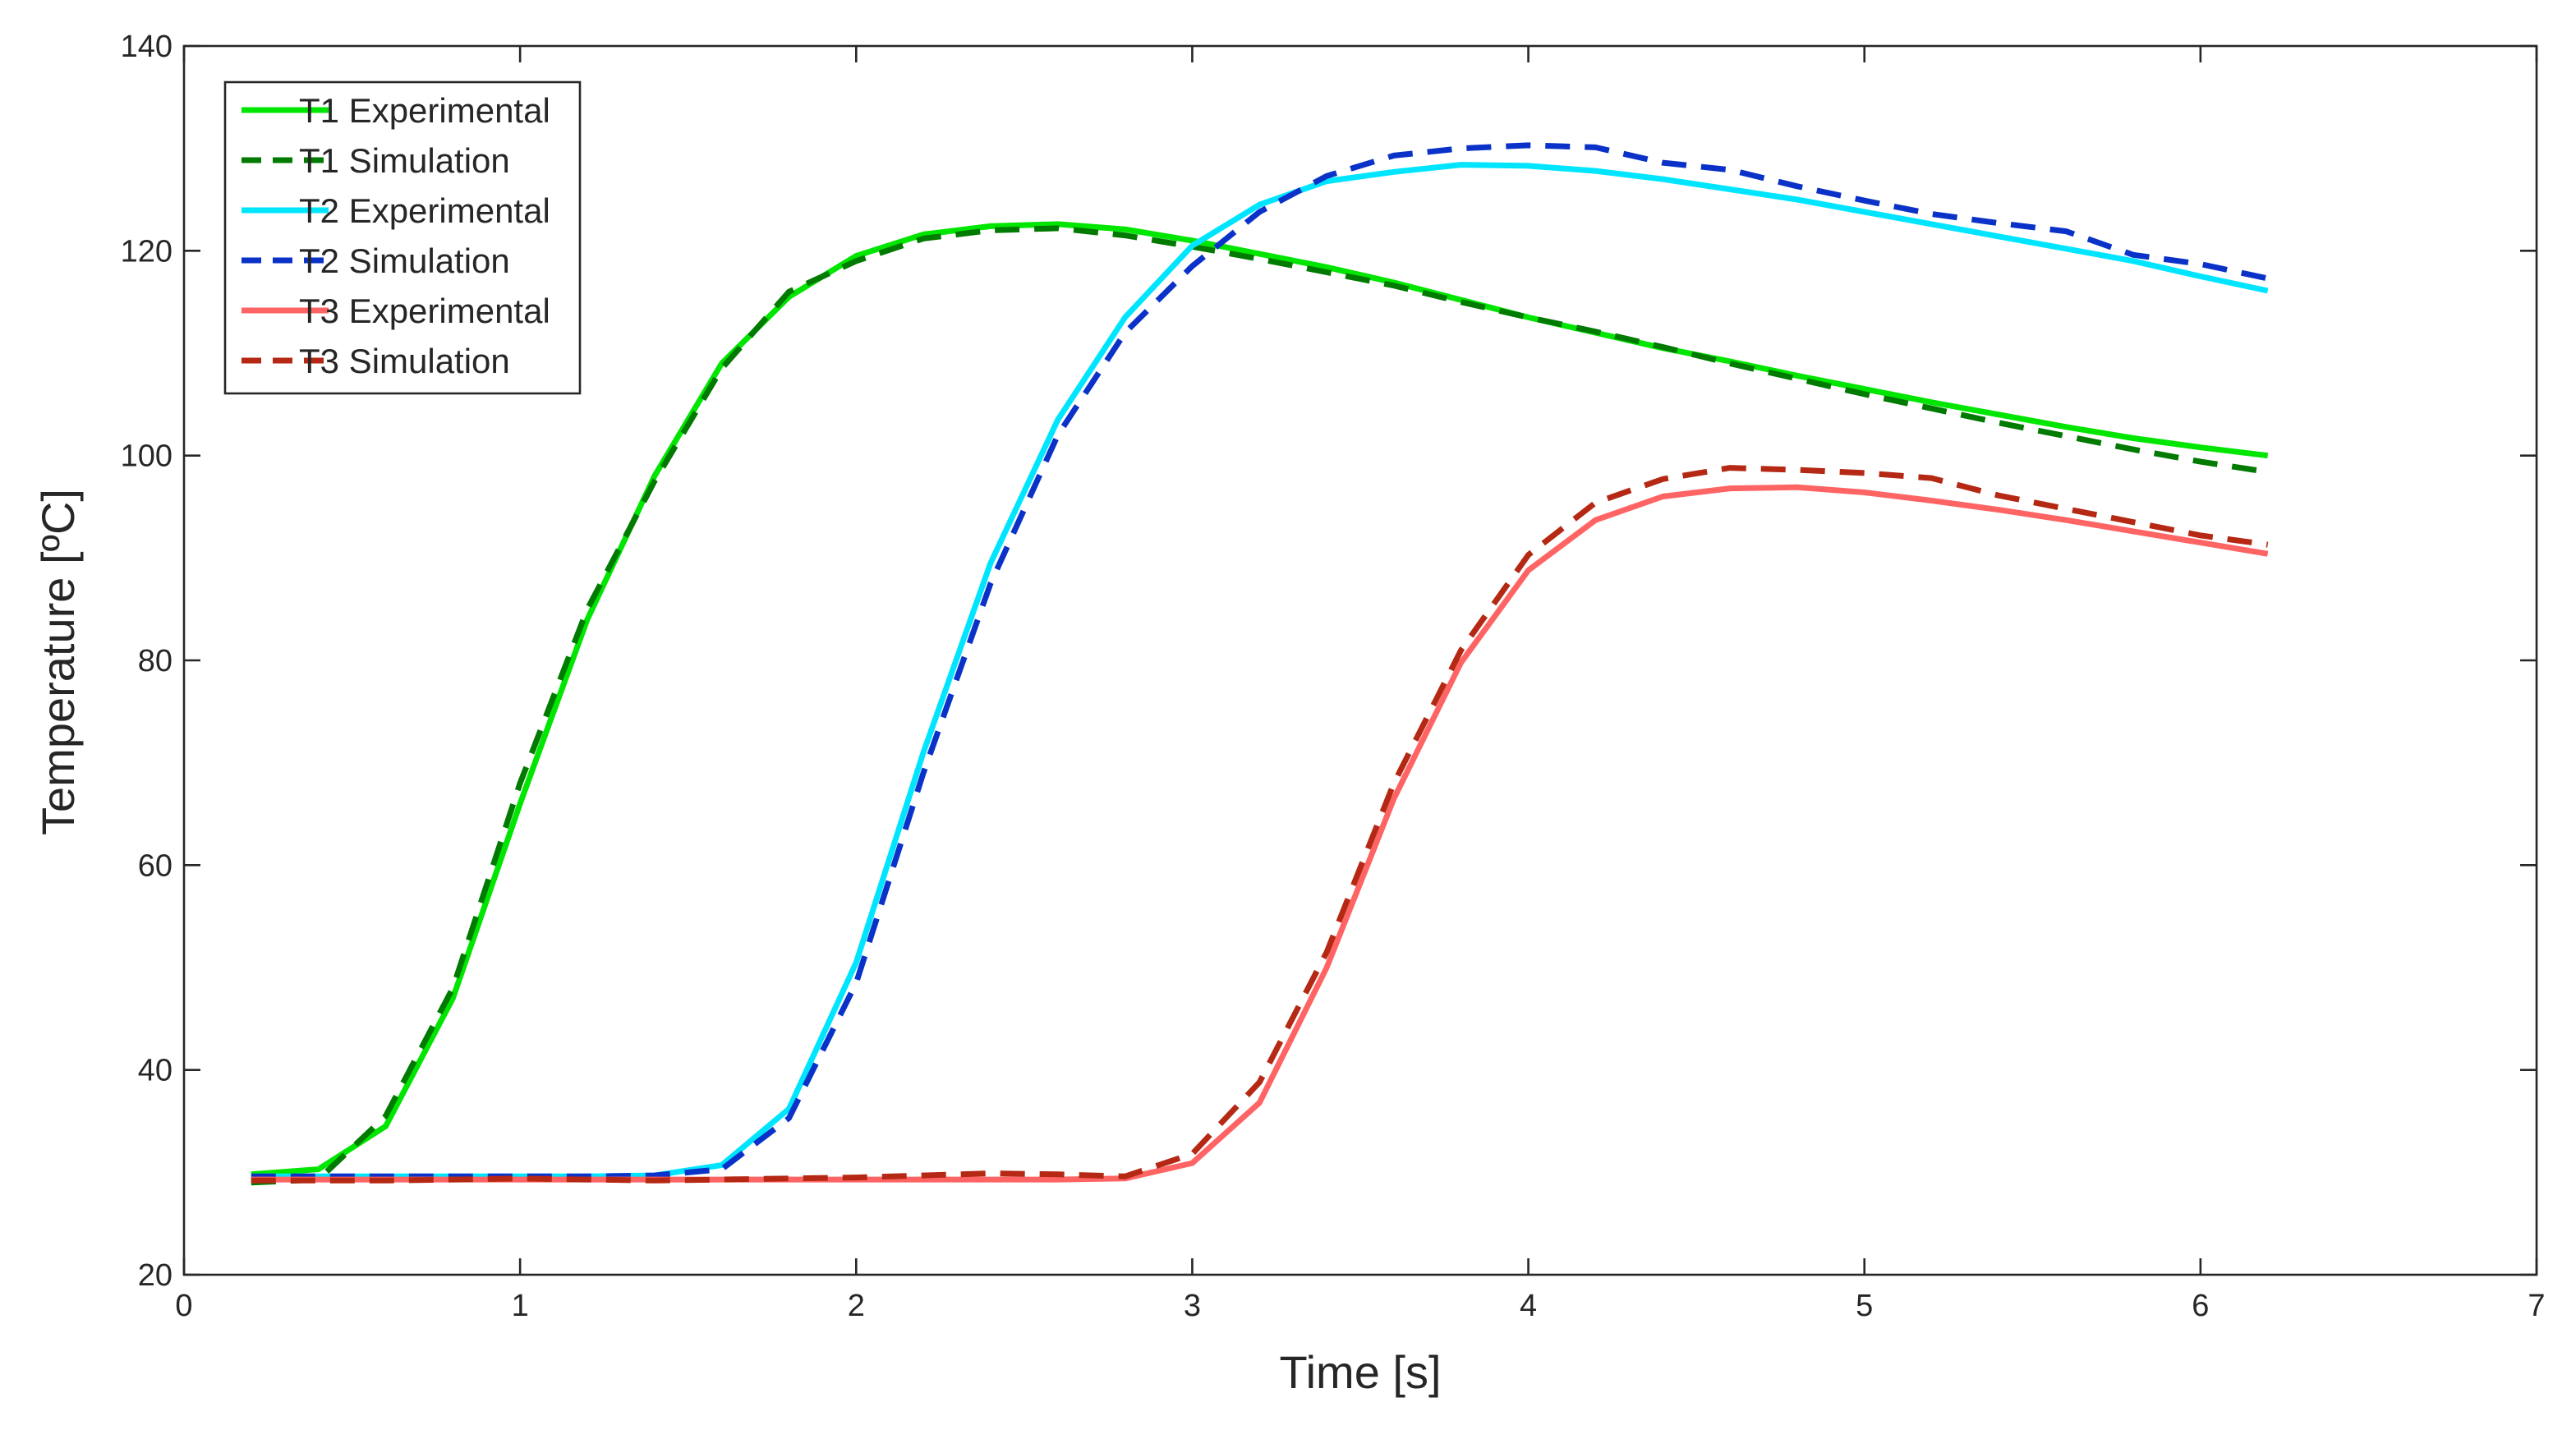  I want to click on x-tick-label: 2, so click(856, 1306).